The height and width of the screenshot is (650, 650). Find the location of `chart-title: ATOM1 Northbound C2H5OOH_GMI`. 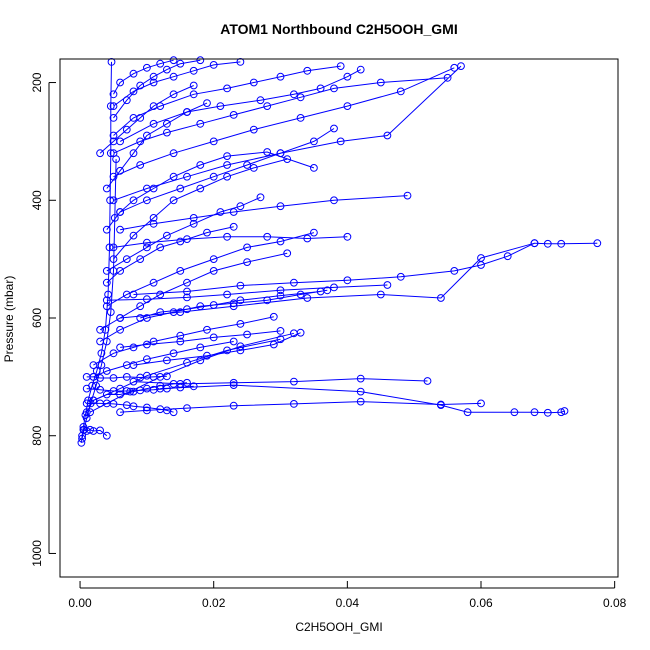

chart-title: ATOM1 Northbound C2H5OOH_GMI is located at coordinates (338, 29).